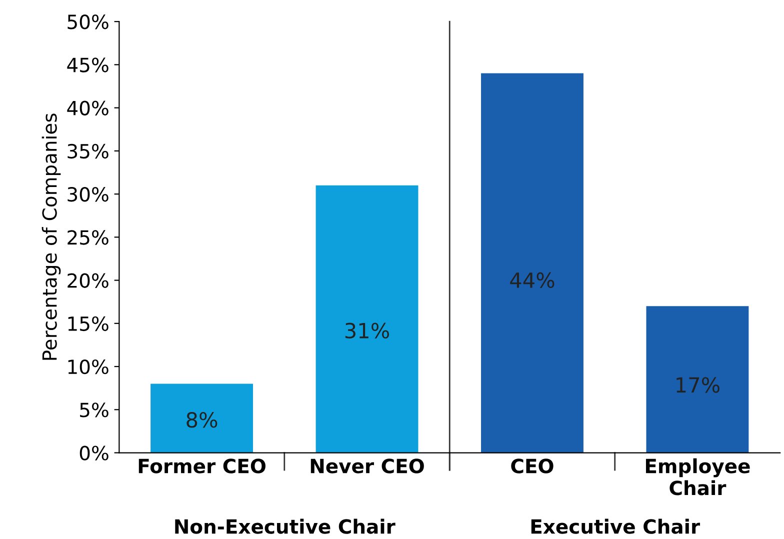  Describe the element at coordinates (88, 194) in the screenshot. I see `y-tick-label: 30%` at that location.